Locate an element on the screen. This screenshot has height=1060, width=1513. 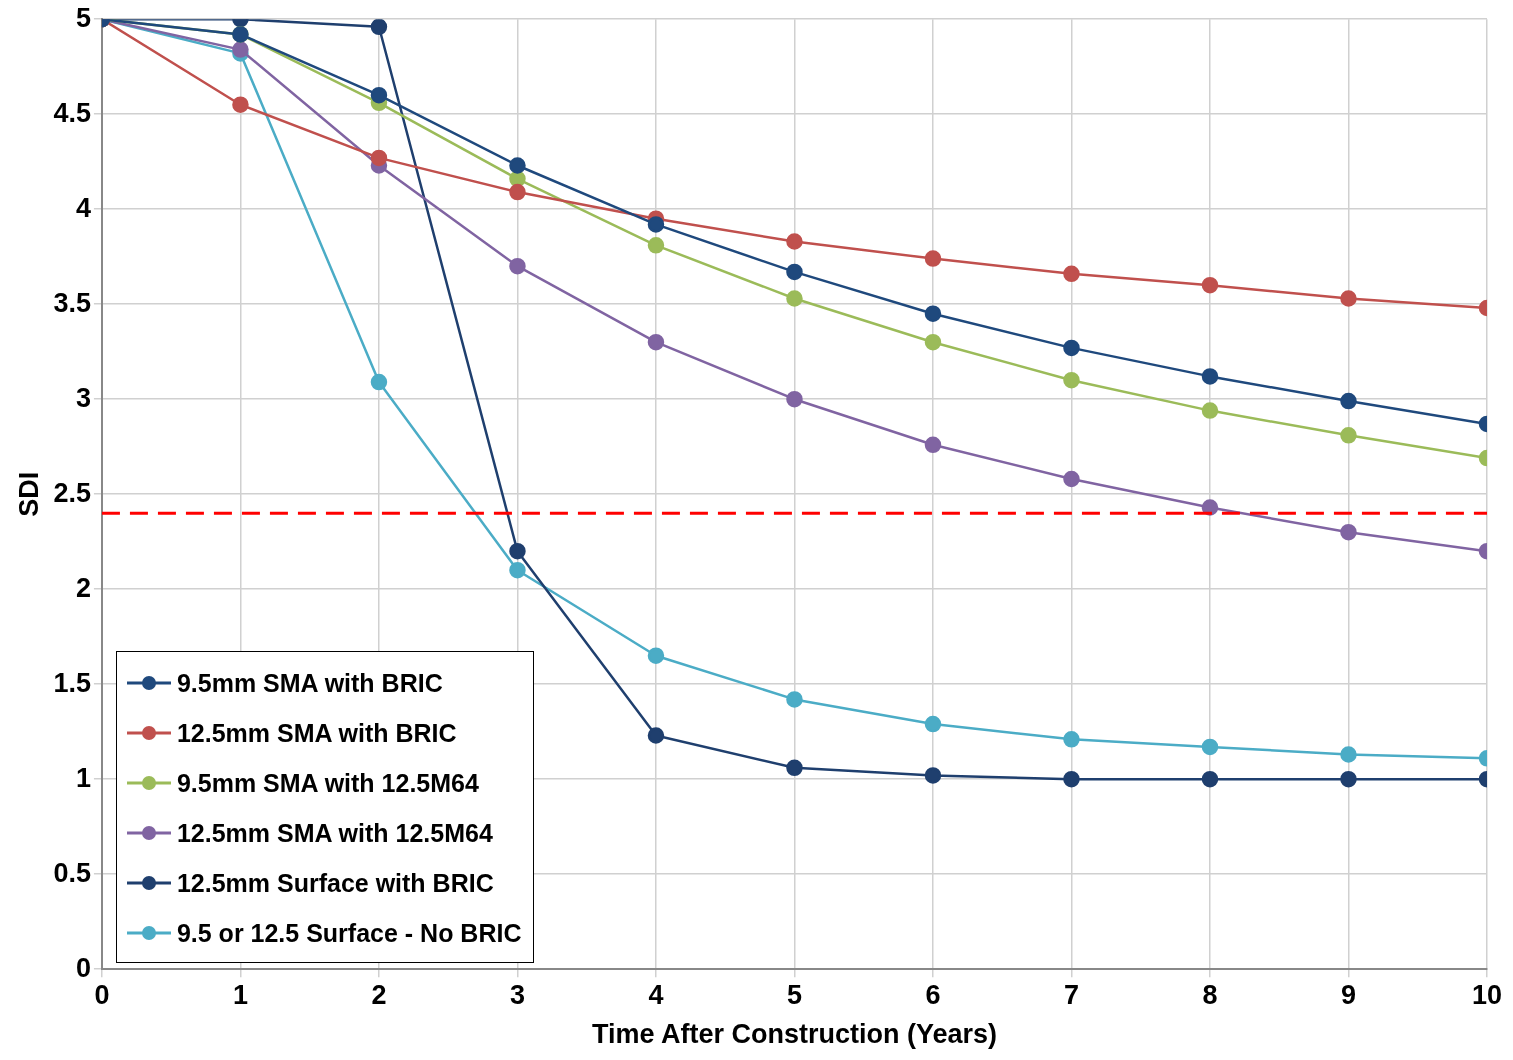
x-tick-label: 1 is located at coordinates (240, 994).